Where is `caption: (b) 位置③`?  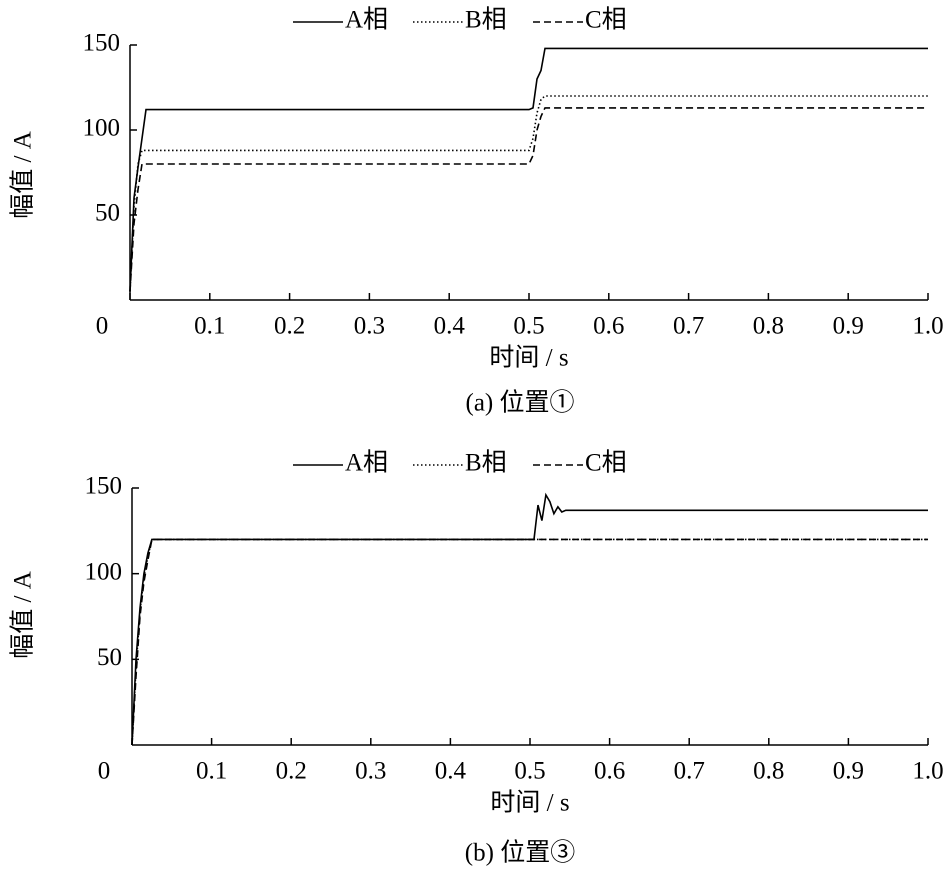 caption: (b) 位置③ is located at coordinates (520, 853).